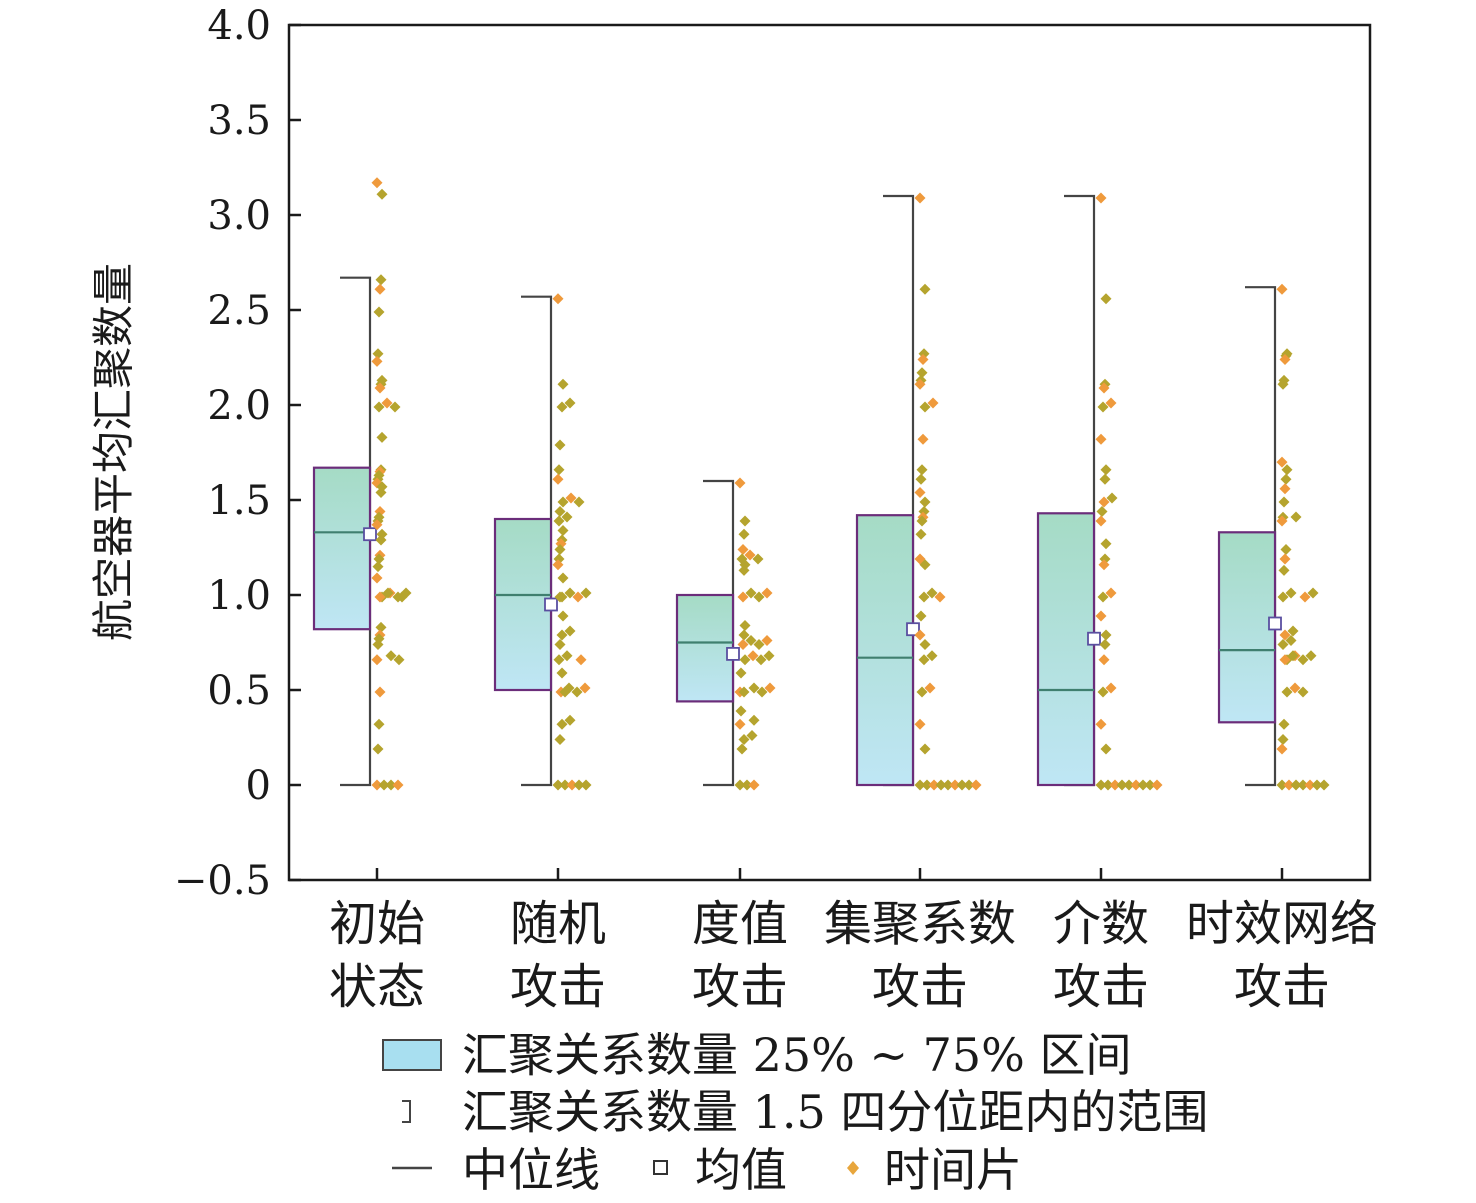 The width and height of the screenshot is (1476, 1203). What do you see at coordinates (1282, 924) in the screenshot?
I see `x-tick-label-line1: 时效网络` at bounding box center [1282, 924].